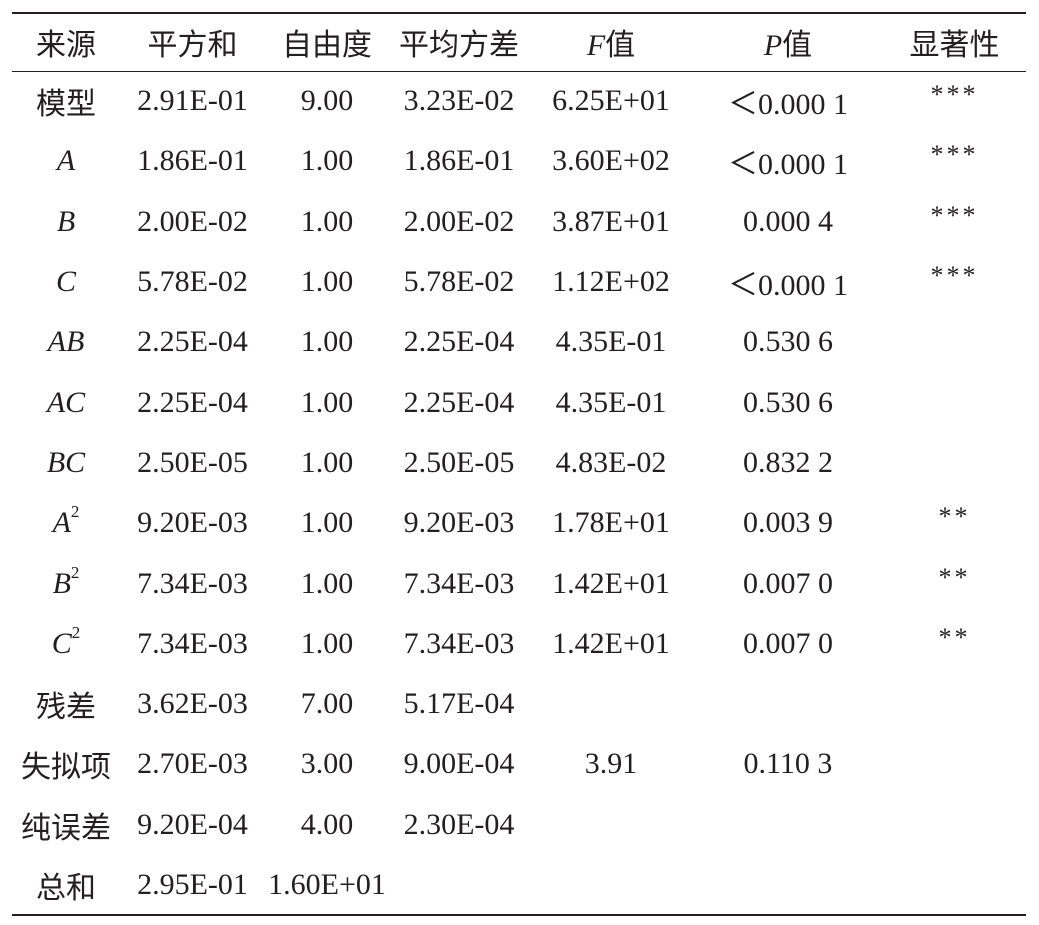 The width and height of the screenshot is (1039, 925). I want to click on cell-p-value: 0.110 3, so click(788, 764).